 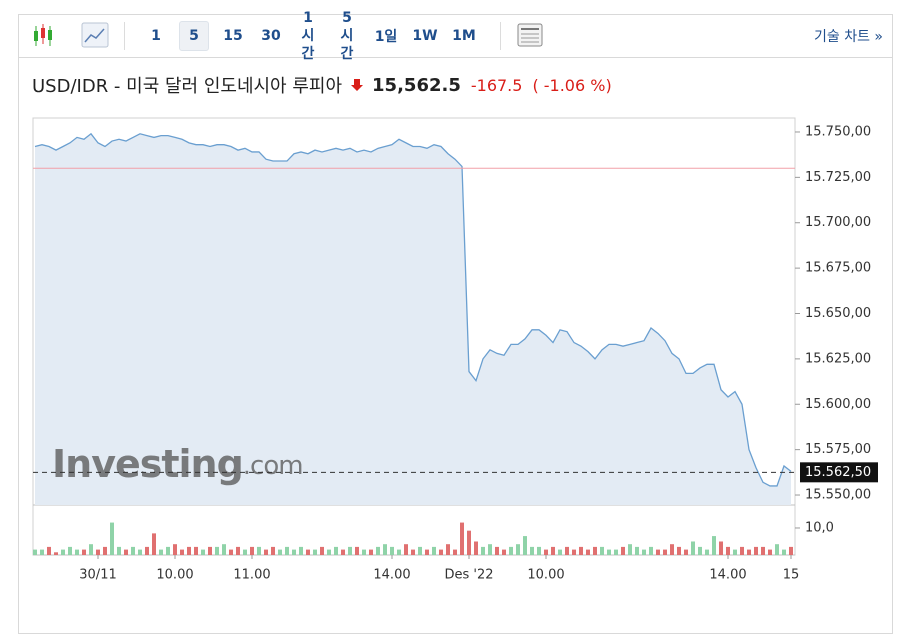 What do you see at coordinates (156, 36) in the screenshot?
I see `interval-button: 1` at bounding box center [156, 36].